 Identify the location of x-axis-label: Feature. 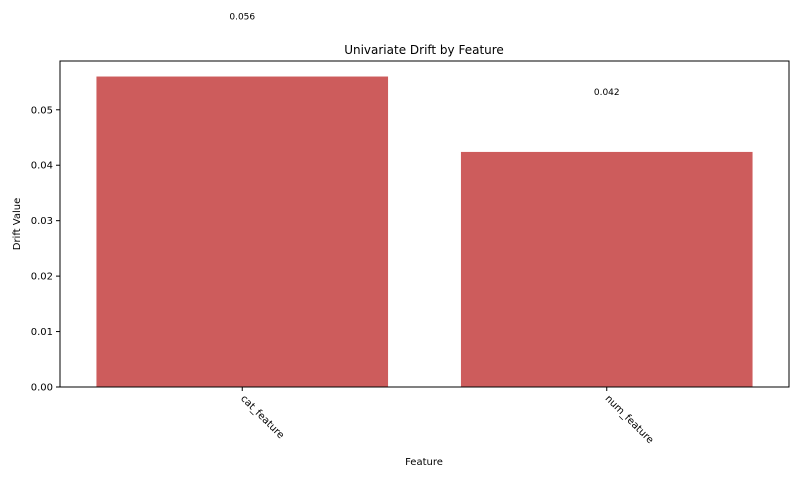
(424, 462).